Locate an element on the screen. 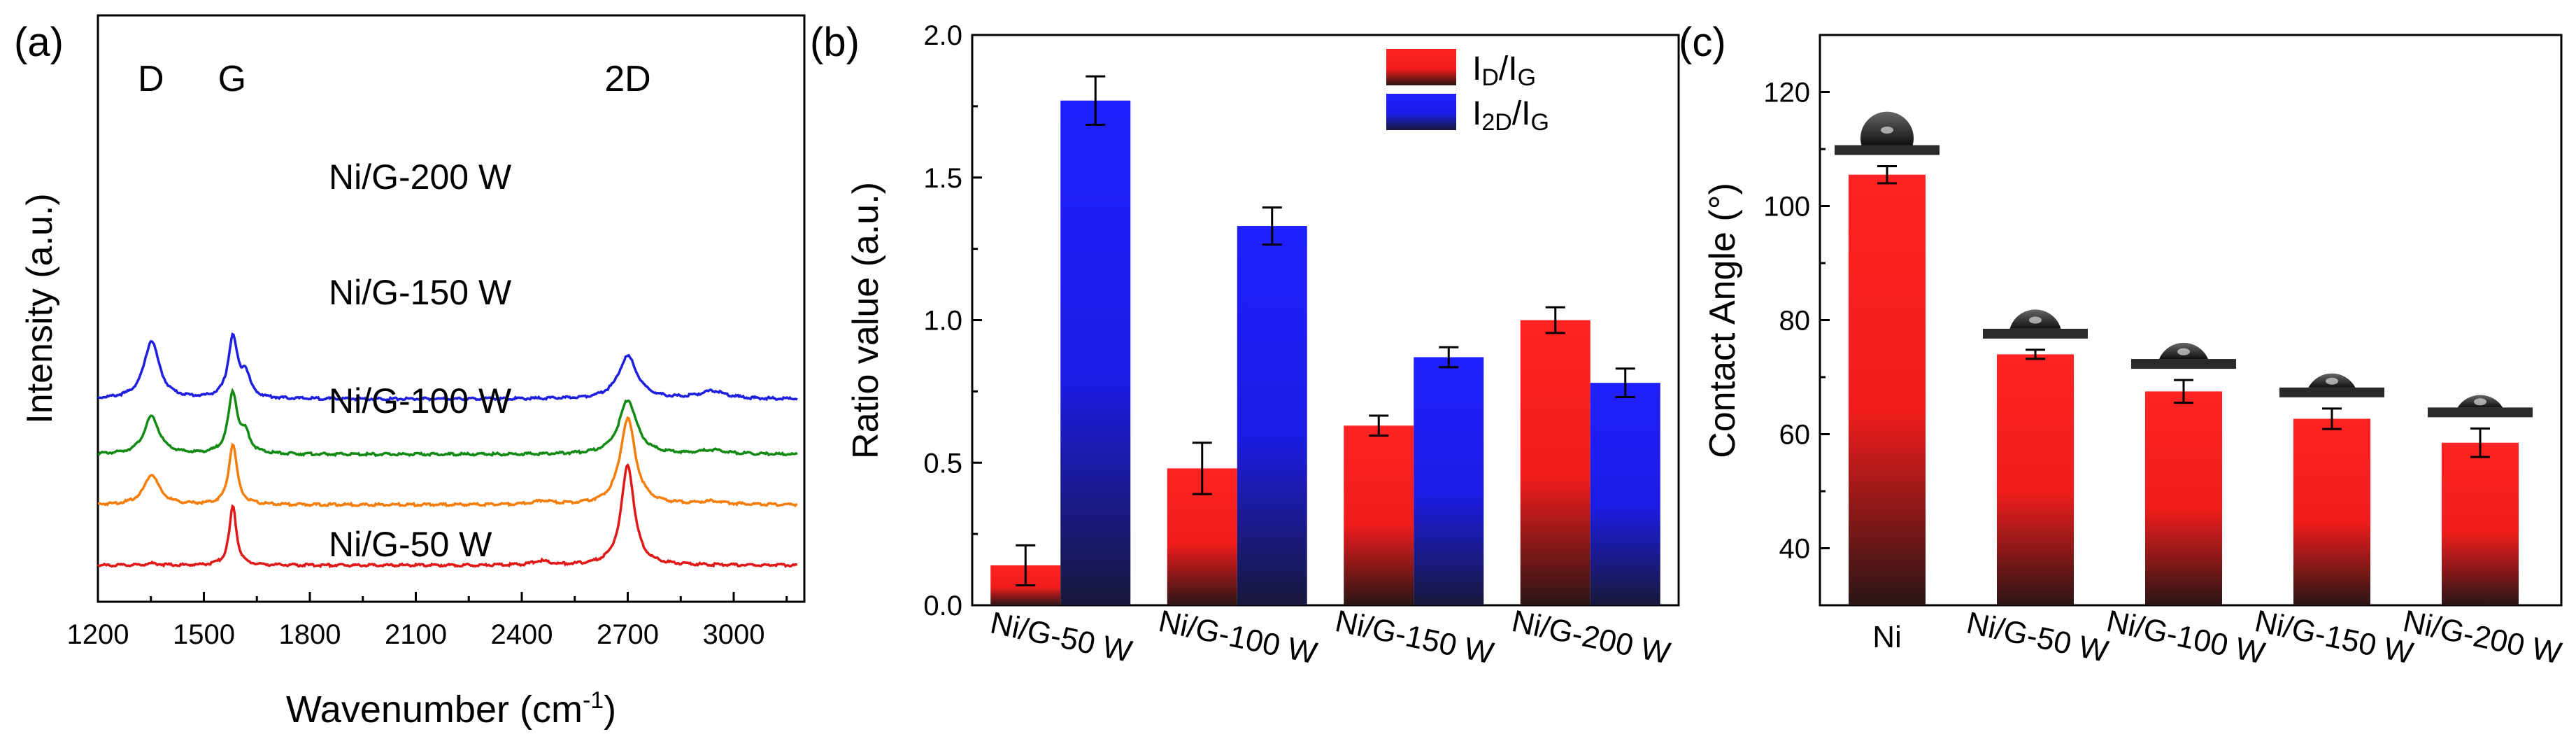 Image resolution: width=2576 pixels, height=741 pixels. legend-swatch-i2d-ig is located at coordinates (1421, 112).